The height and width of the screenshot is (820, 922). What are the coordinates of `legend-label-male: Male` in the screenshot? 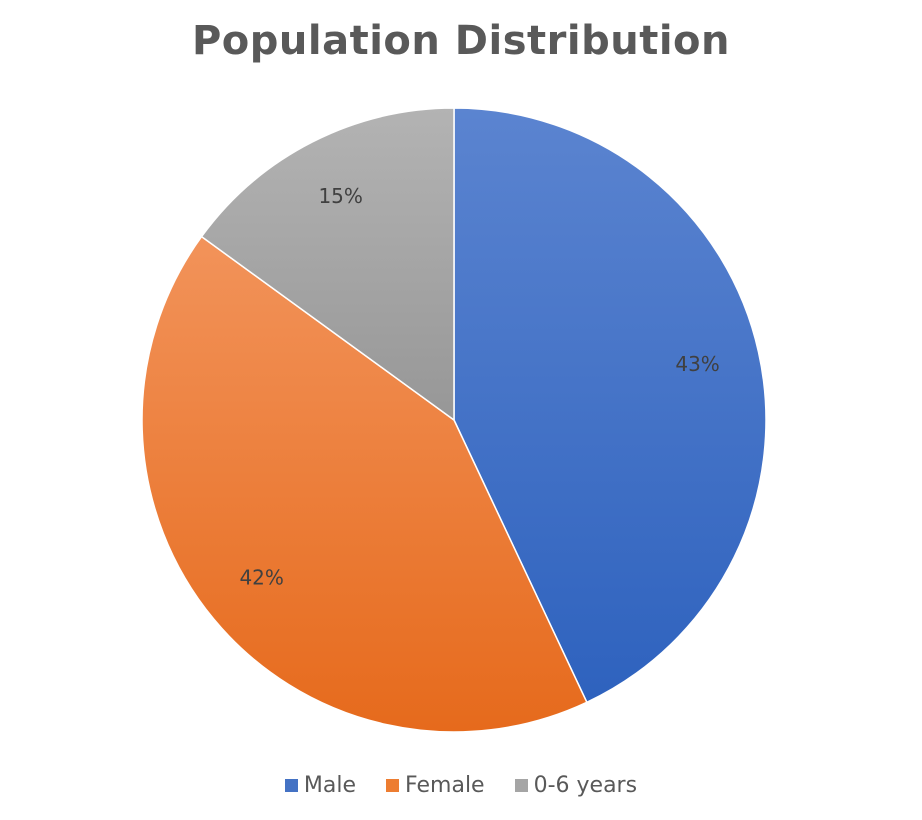 It's located at (330, 785).